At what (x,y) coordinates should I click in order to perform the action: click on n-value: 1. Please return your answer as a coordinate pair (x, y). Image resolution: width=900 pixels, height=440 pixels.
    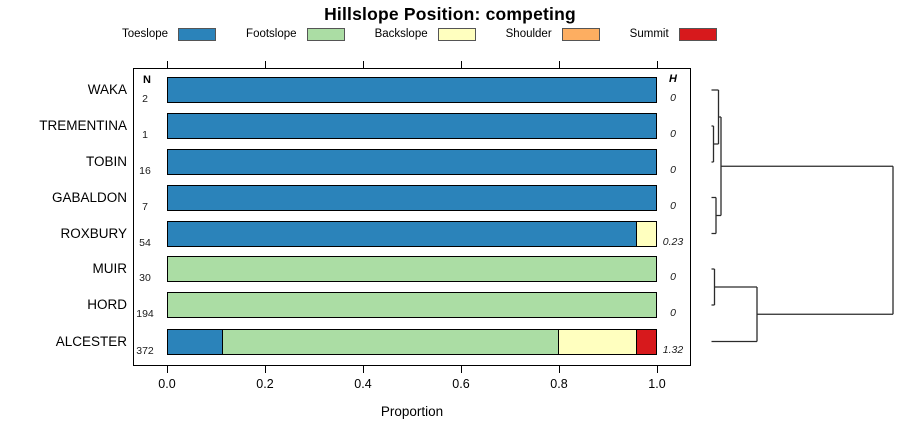
    Looking at the image, I should click on (145, 135).